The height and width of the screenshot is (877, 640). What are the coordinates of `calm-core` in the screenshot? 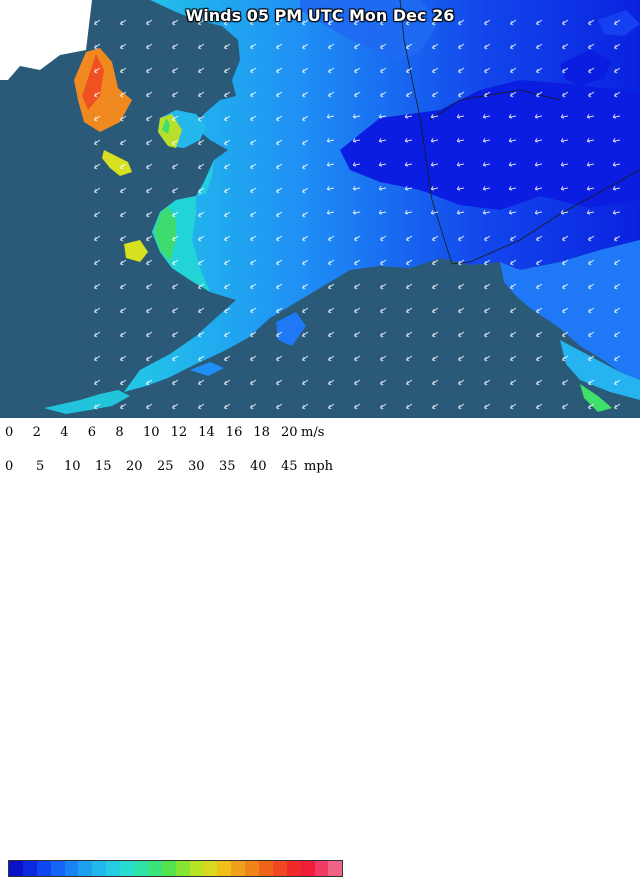 It's located at (490, 145).